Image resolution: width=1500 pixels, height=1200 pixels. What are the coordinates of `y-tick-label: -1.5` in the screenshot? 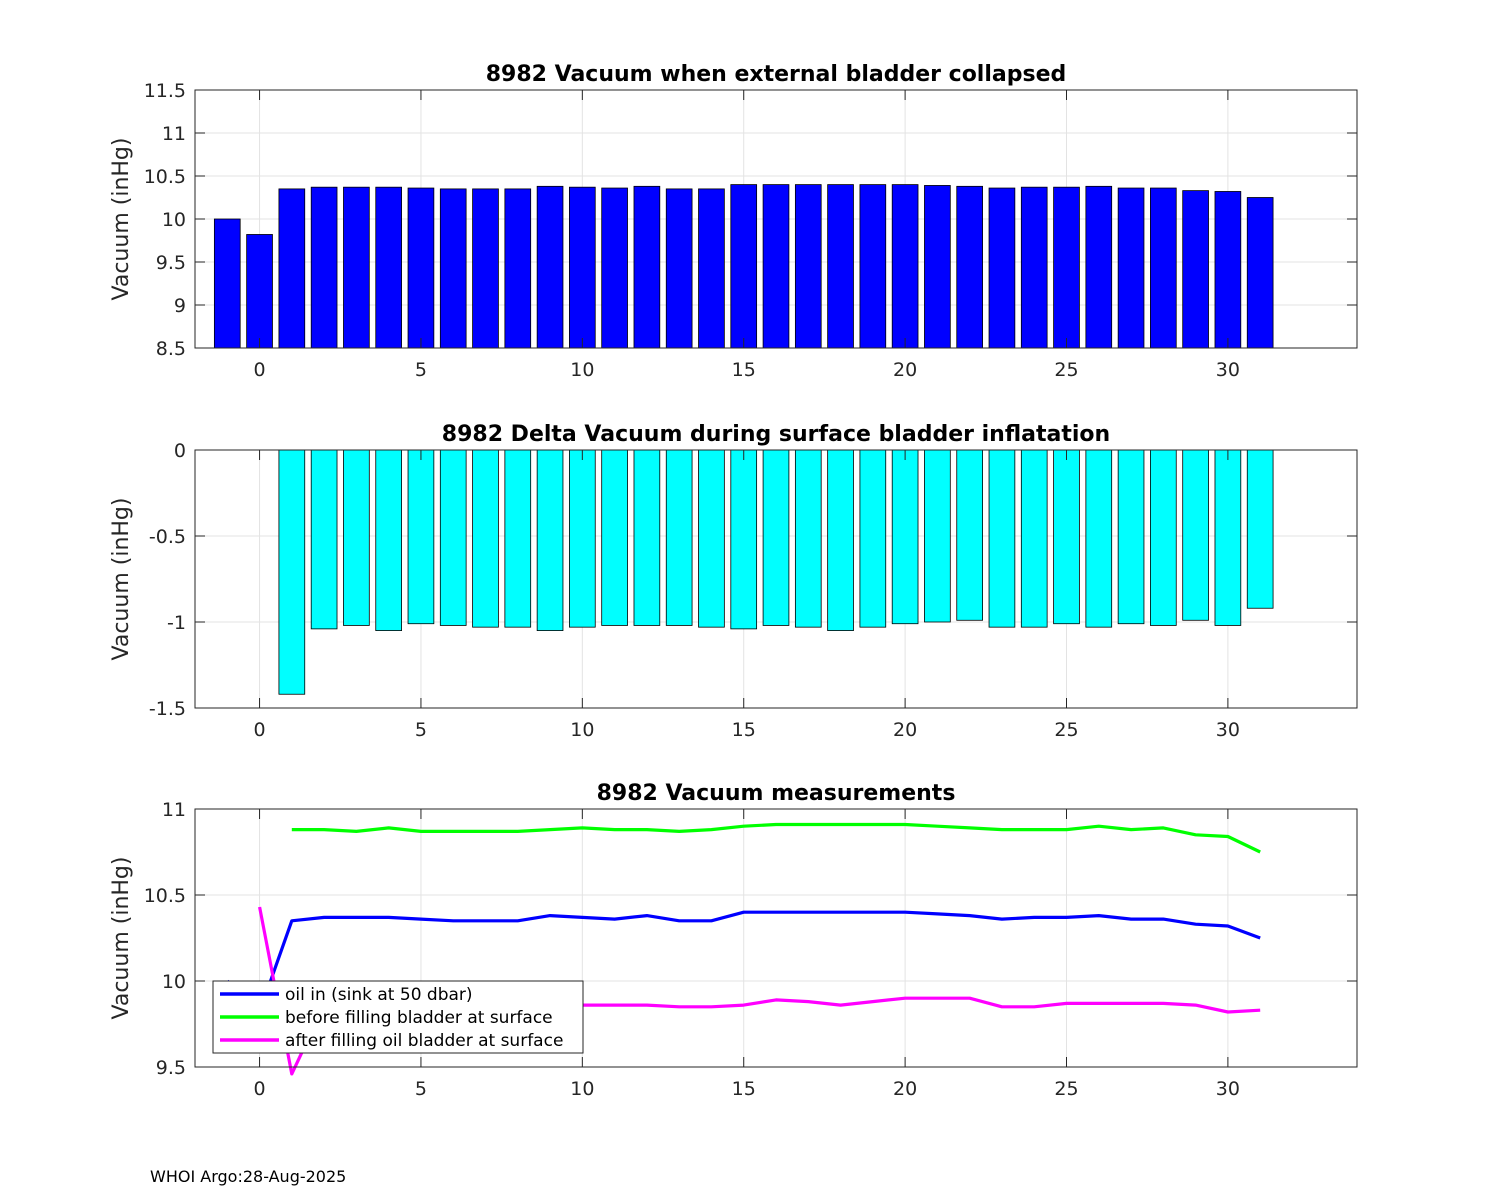 It's located at (167, 709).